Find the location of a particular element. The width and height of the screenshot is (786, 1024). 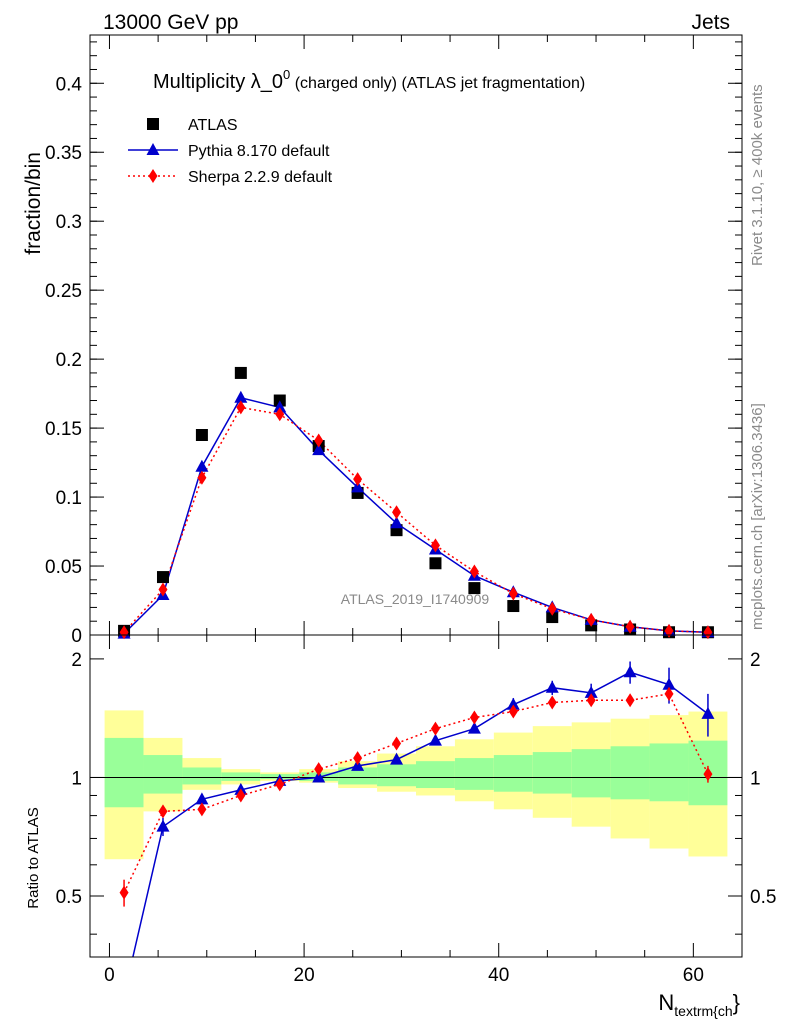

rivet-label: Rivet 3.1.10, ≥ 400k events is located at coordinates (757, 175).